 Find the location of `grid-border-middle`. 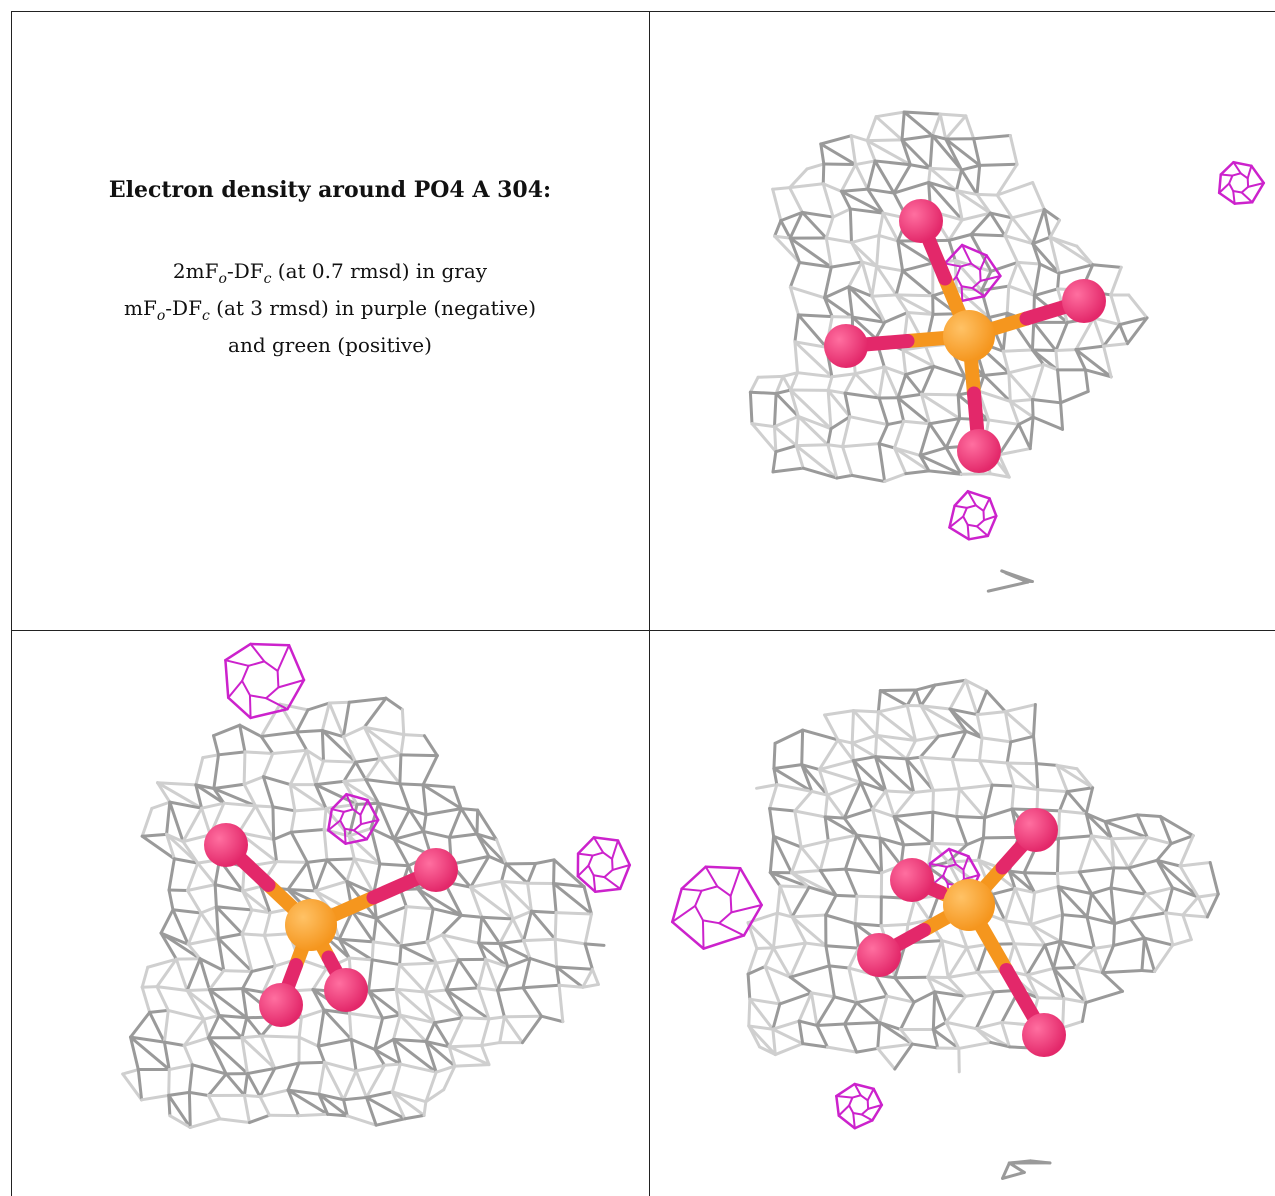

grid-border-middle is located at coordinates (643, 630).